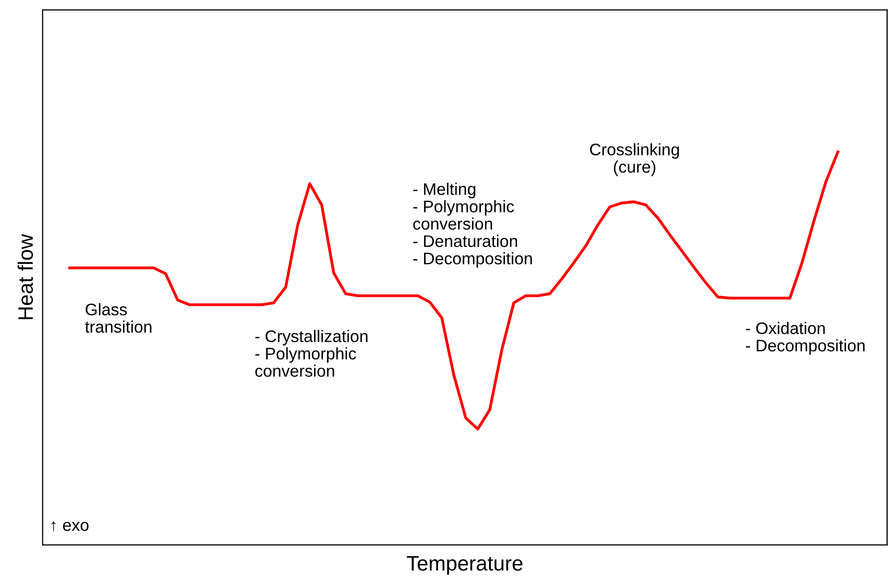 This screenshot has width=888, height=587. I want to click on annotation: - Melting - Polymorphic conversion - Denaturation - Decomposition, so click(472, 225).